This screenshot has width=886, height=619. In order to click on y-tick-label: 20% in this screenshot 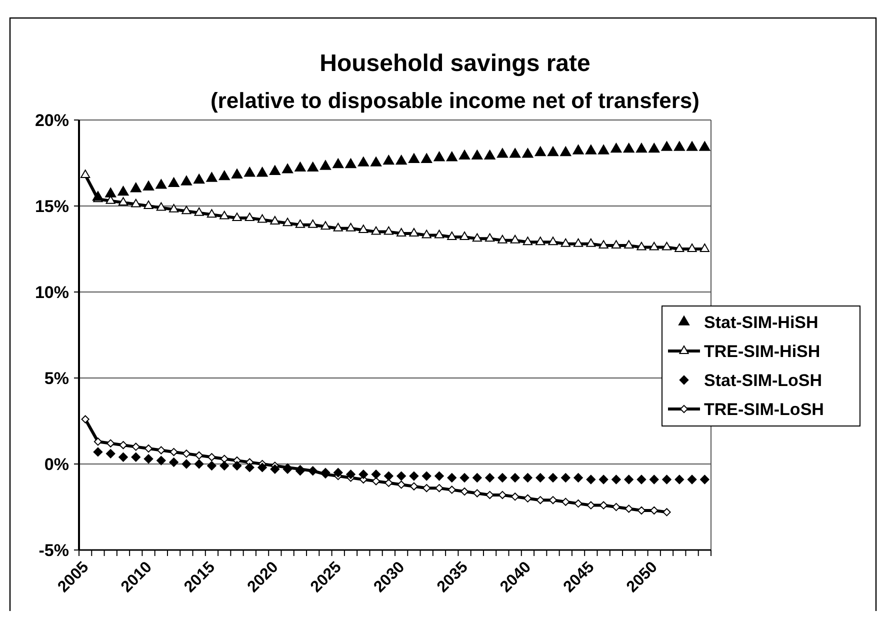, I will do `click(51, 120)`.